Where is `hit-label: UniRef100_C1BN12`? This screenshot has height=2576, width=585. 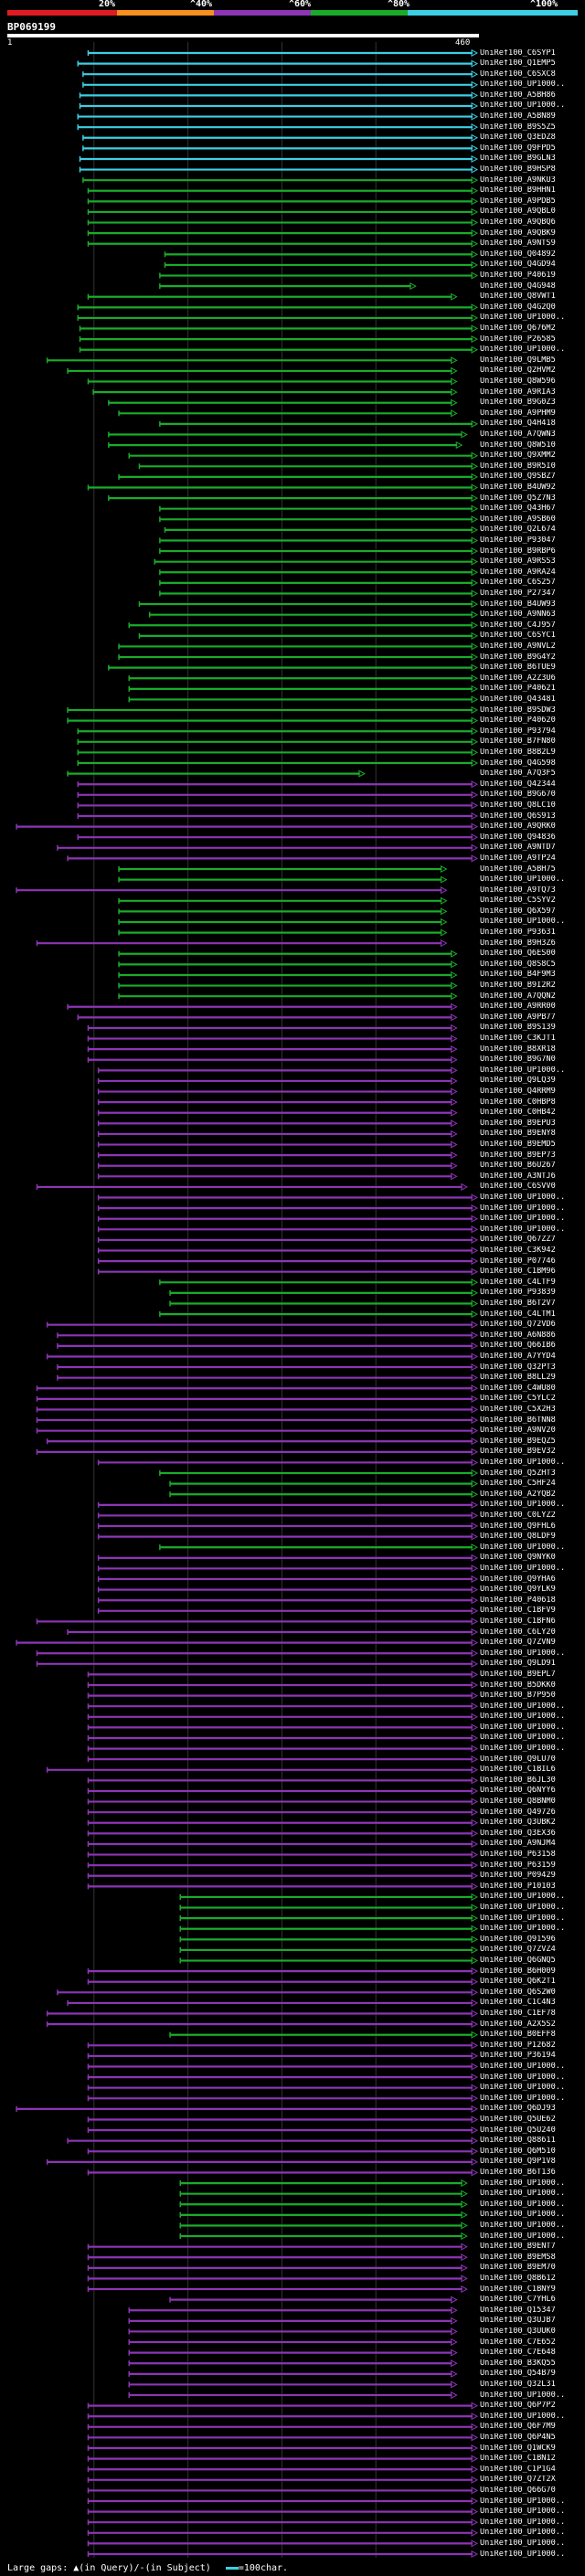
hit-label: UniRef100_C1BN12 is located at coordinates (518, 2459).